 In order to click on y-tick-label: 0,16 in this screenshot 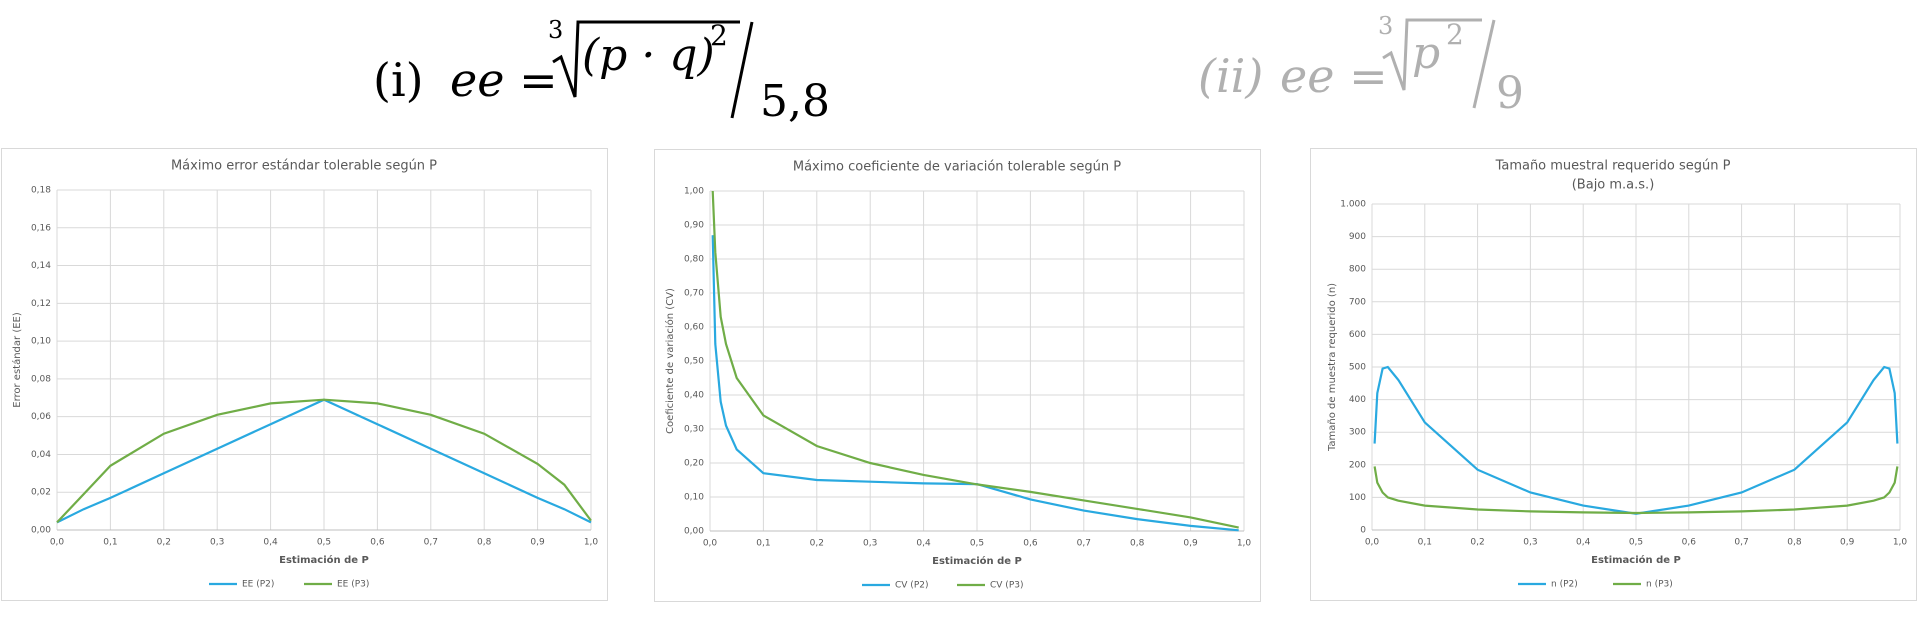, I will do `click(41, 228)`.